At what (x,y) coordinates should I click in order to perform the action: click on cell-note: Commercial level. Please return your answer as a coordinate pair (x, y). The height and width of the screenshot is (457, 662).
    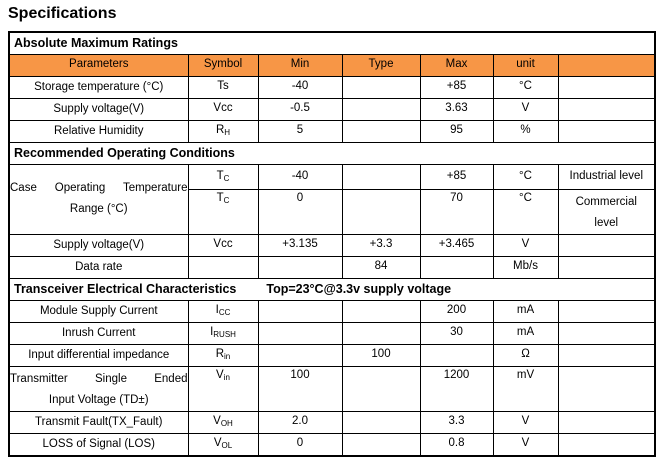
    Looking at the image, I should click on (606, 211).